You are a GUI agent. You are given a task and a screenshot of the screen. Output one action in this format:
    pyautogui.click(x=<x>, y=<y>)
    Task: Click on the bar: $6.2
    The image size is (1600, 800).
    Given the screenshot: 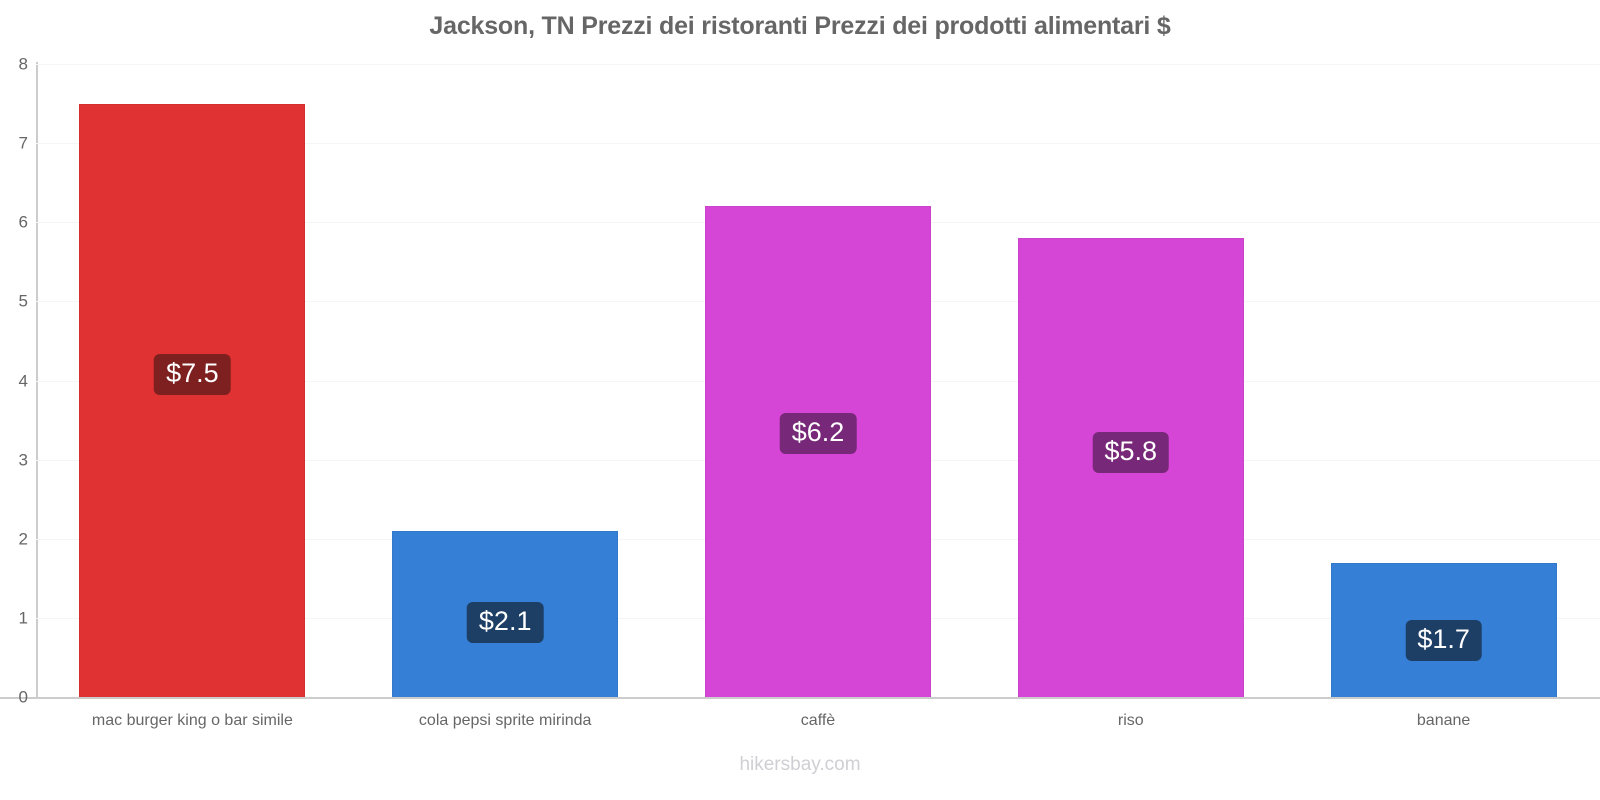 What is the action you would take?
    pyautogui.click(x=818, y=451)
    